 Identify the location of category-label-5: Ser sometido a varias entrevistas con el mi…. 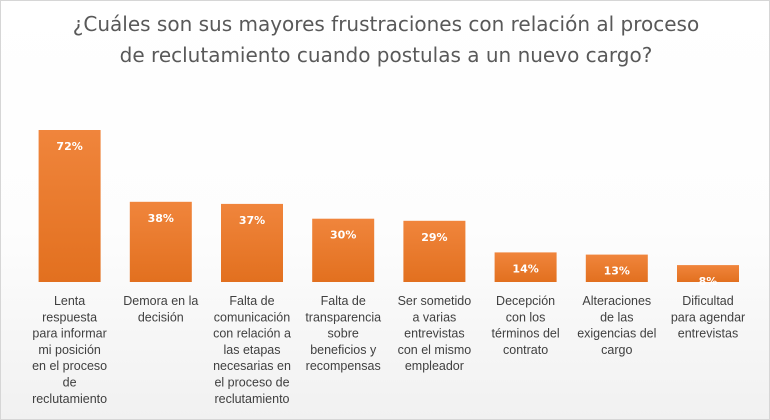
(435, 333).